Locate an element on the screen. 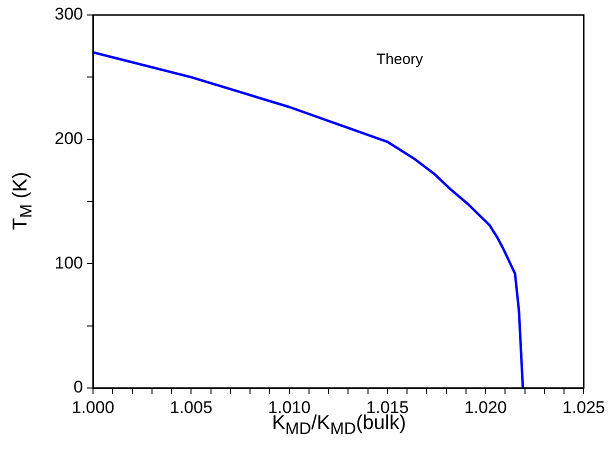 The image size is (609, 454). x-tick-label: 1.025 is located at coordinates (584, 407).